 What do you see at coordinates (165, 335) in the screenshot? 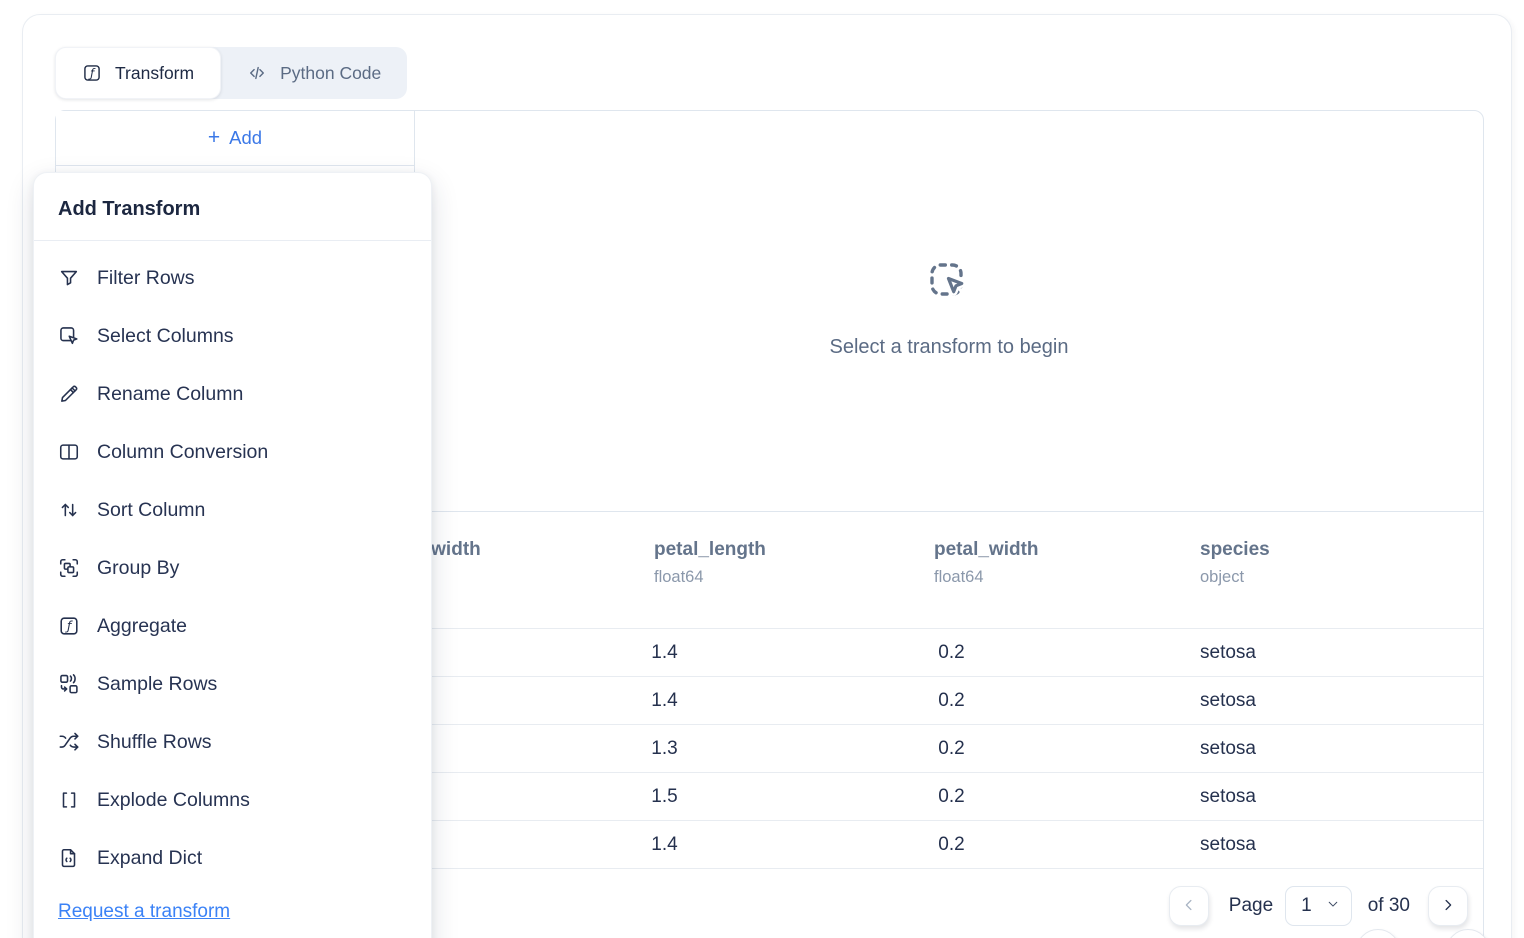
I see `menu-item-label: Select Columns` at bounding box center [165, 335].